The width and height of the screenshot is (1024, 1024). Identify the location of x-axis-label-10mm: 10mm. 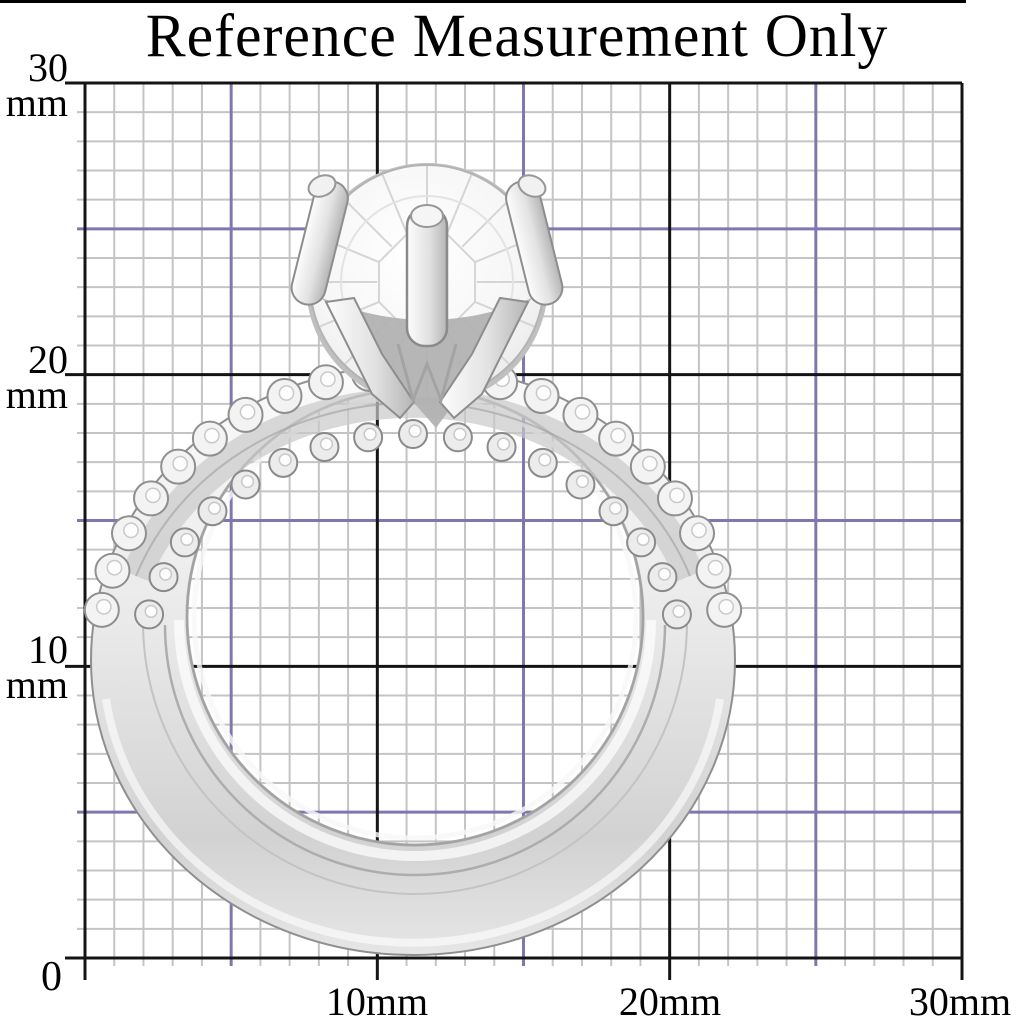
(377, 1001).